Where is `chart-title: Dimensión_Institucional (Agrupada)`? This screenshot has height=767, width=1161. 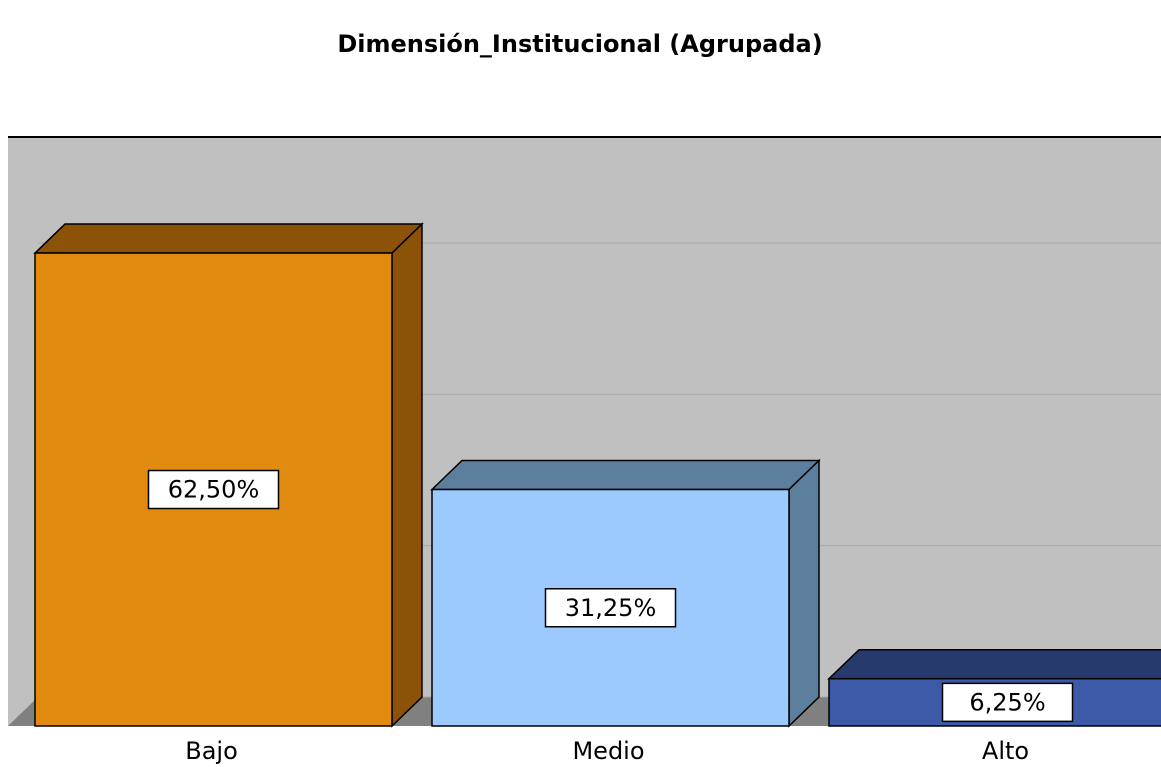
chart-title: Dimensión_Institucional (Agrupada) is located at coordinates (579, 44).